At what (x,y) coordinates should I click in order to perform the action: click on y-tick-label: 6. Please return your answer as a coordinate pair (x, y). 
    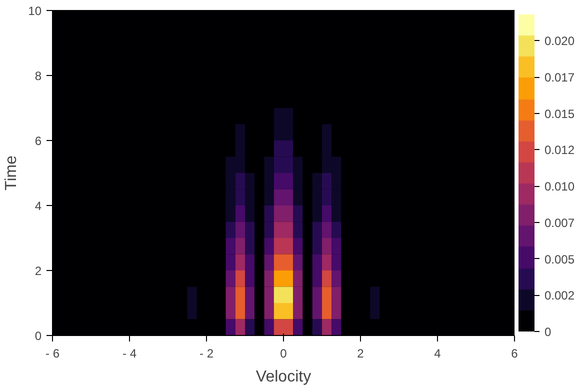
    Looking at the image, I should click on (38, 141).